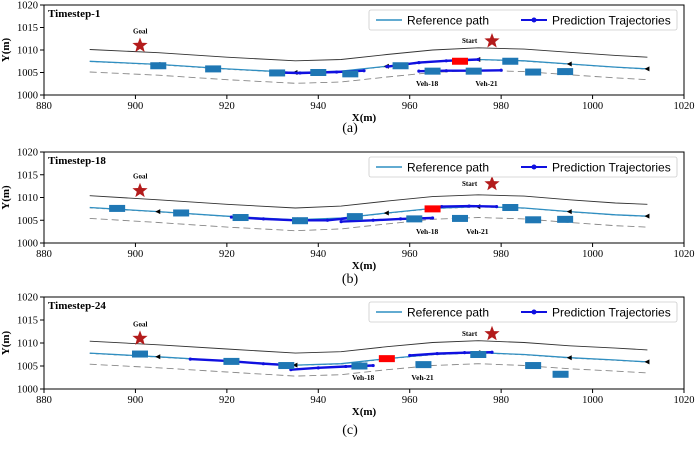  What do you see at coordinates (368, 370) in the screenshot?
I see `road-edge-lower` at bounding box center [368, 370].